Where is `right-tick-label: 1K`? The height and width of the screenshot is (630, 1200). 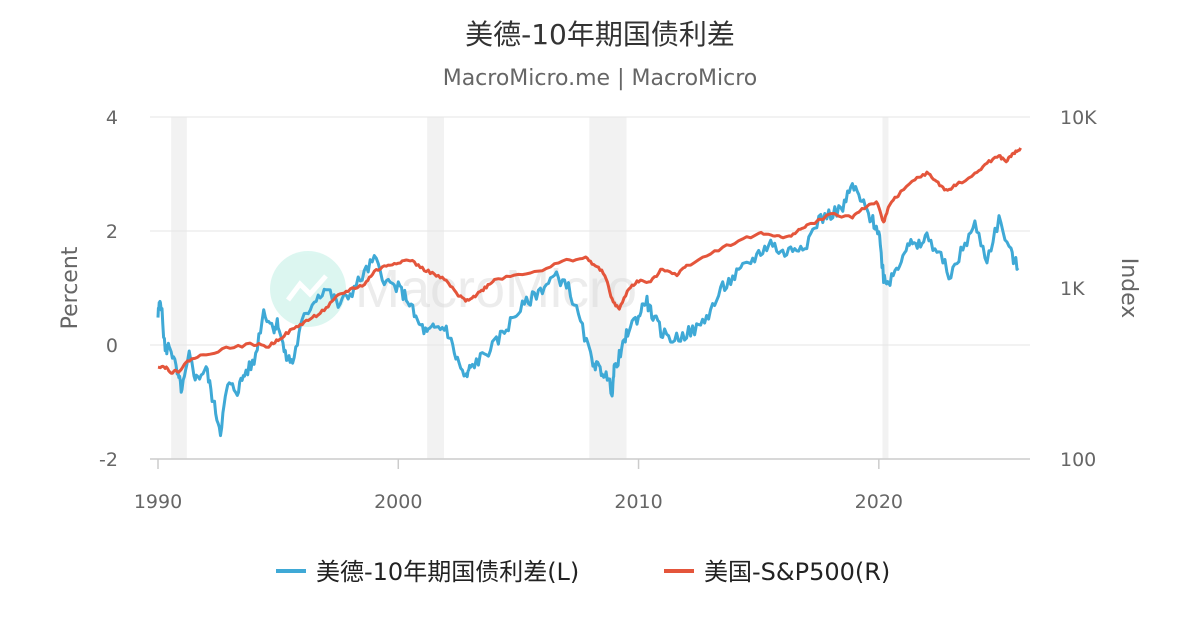 right-tick-label: 1K is located at coordinates (1072, 289).